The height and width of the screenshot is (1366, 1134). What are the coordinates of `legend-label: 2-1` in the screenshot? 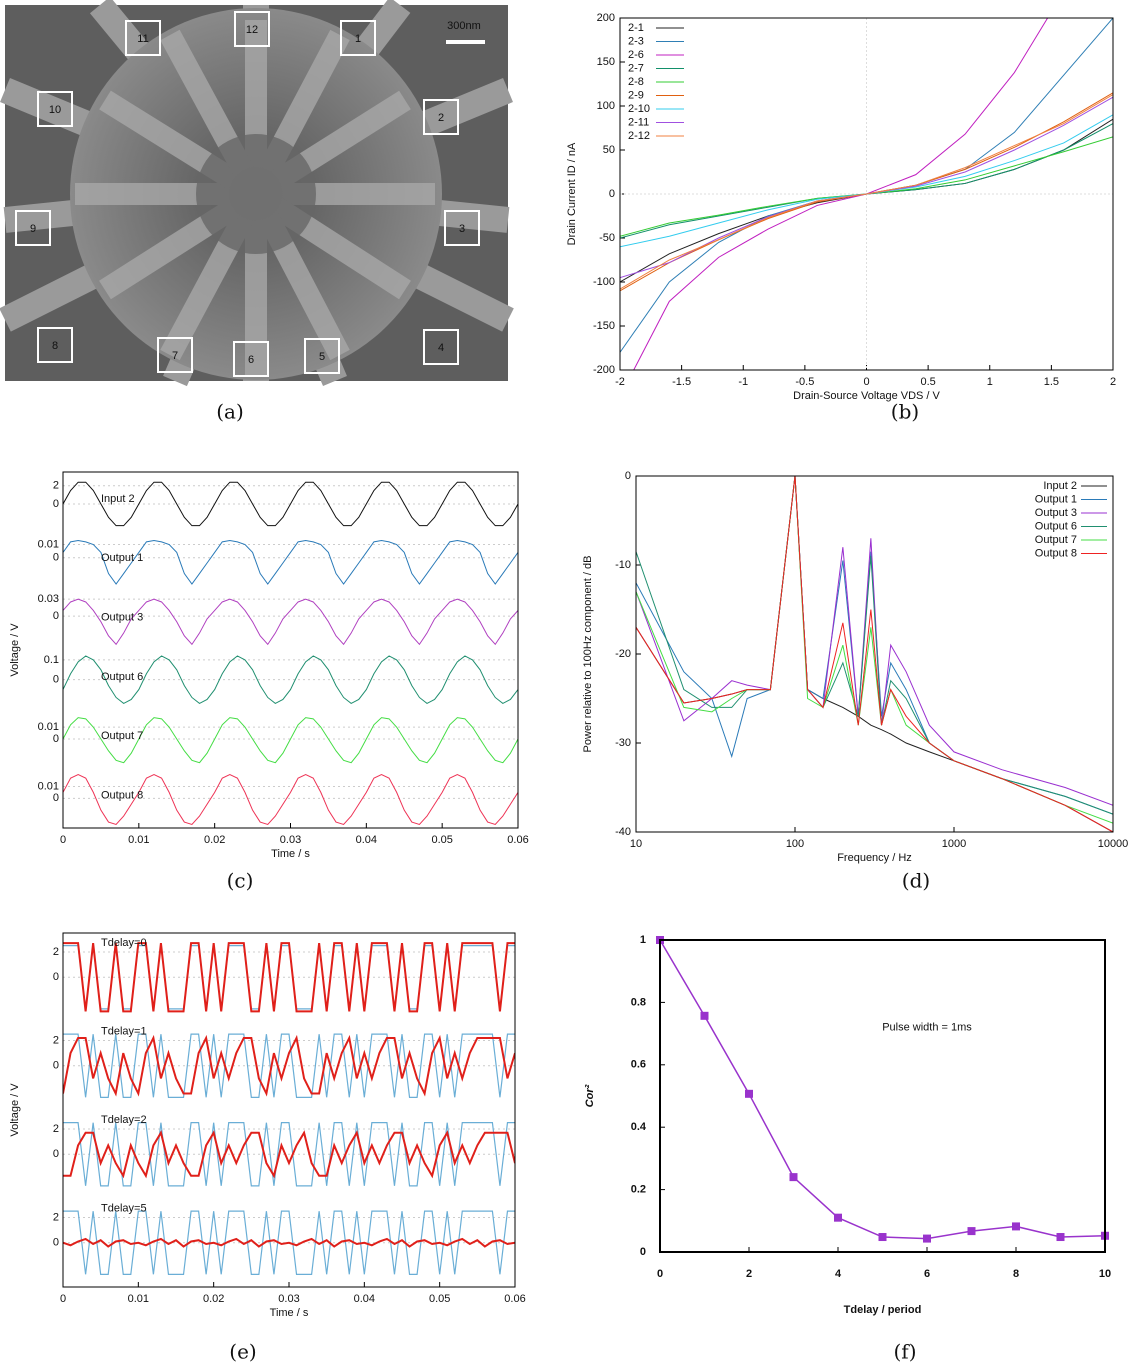 It's located at (636, 28).